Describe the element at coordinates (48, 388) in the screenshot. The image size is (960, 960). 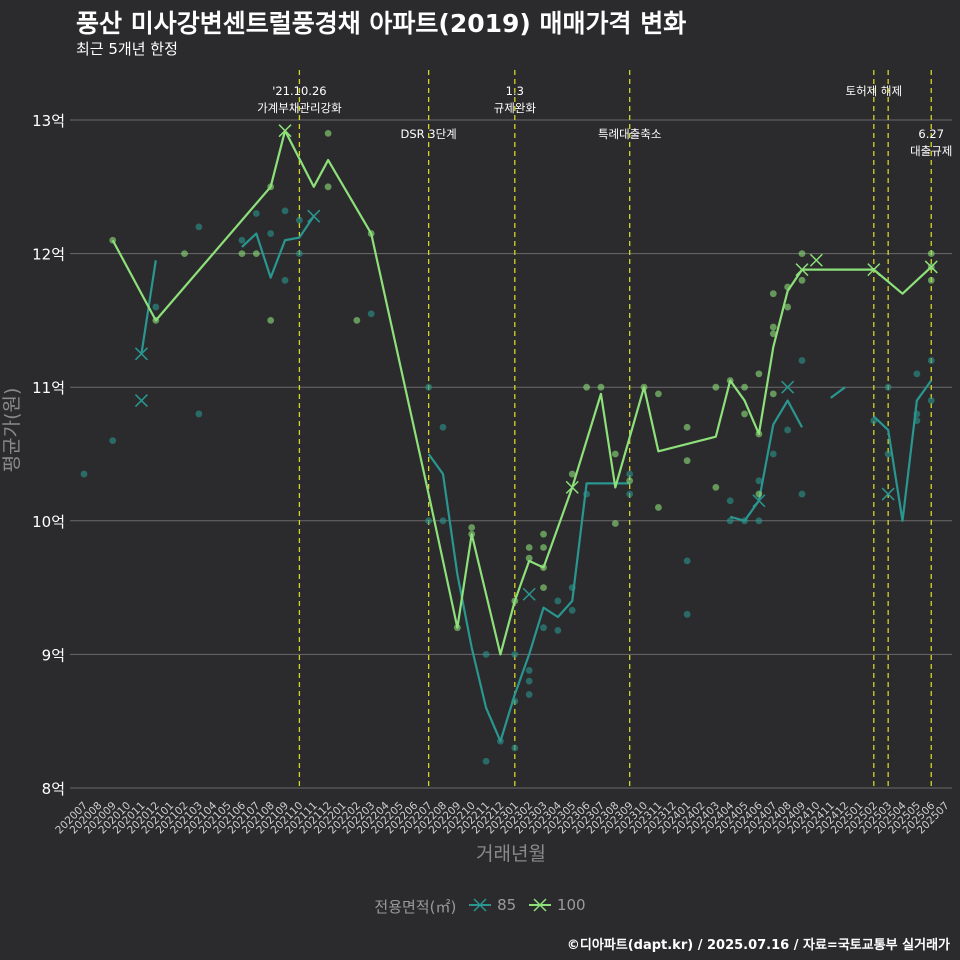
I see `y-tick-label: 11억` at that location.